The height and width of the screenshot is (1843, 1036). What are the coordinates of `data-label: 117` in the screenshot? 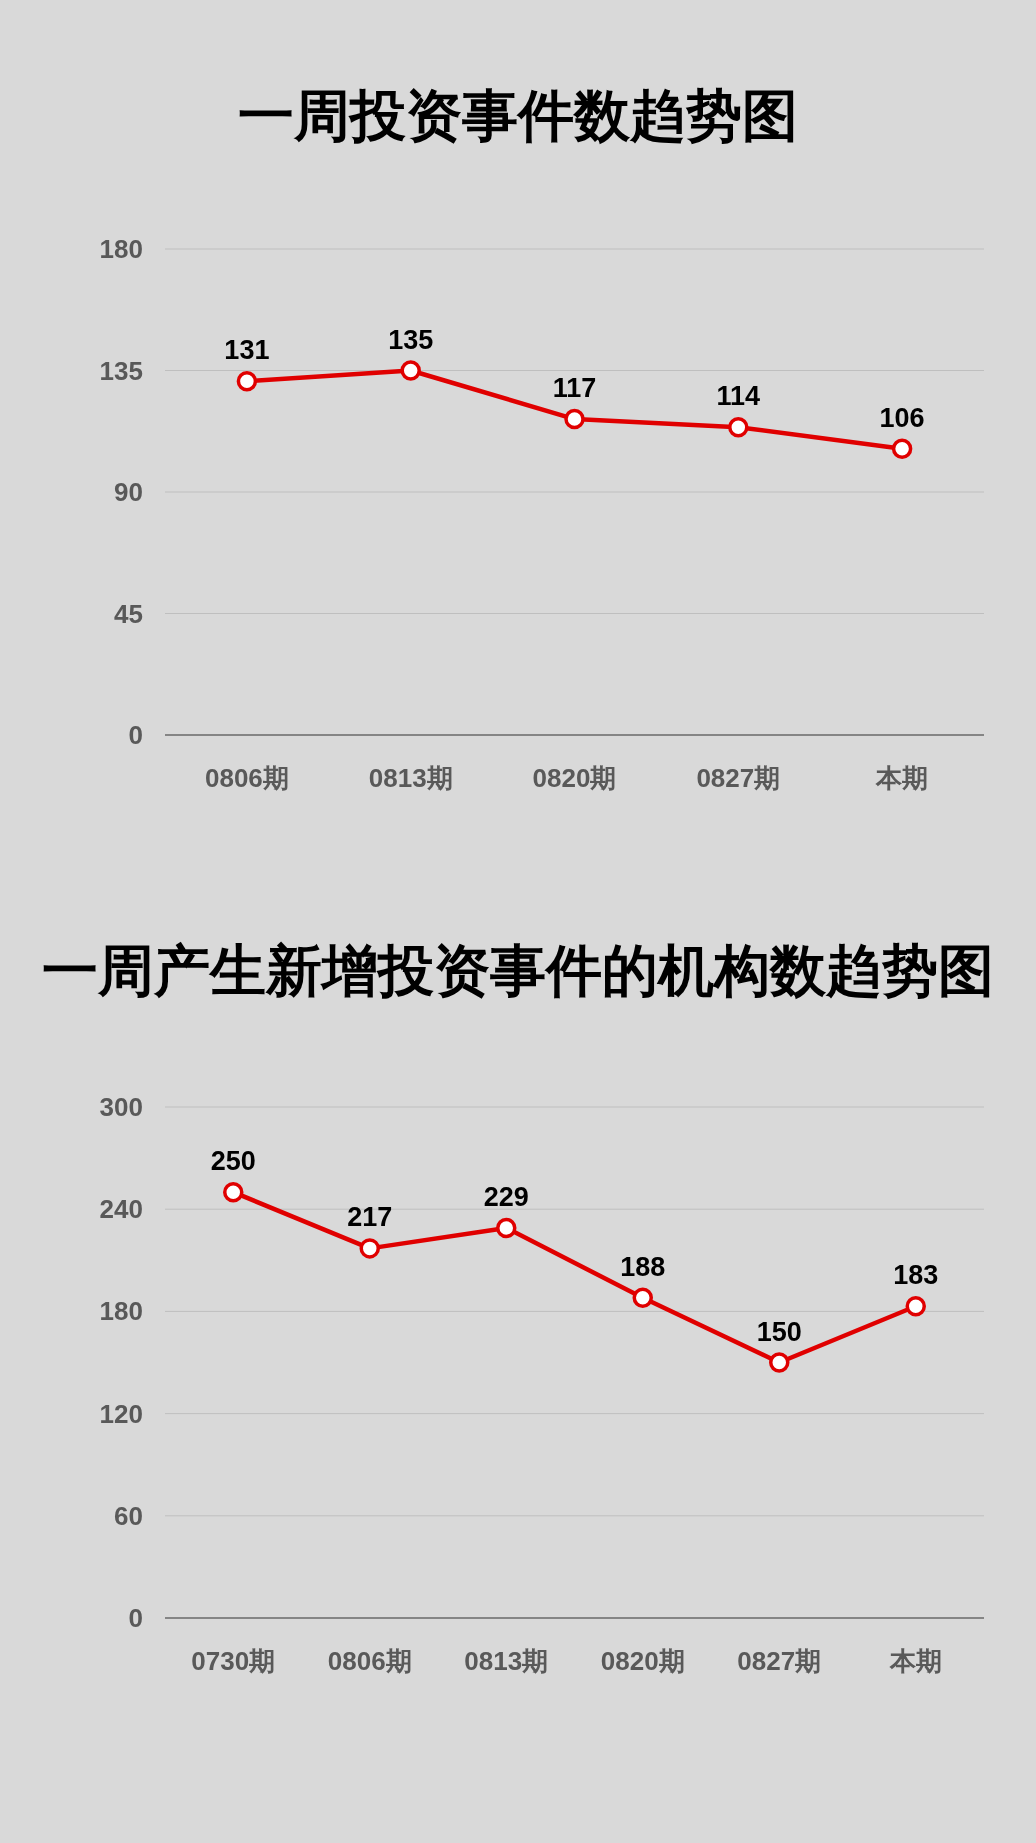 It's located at (574, 388).